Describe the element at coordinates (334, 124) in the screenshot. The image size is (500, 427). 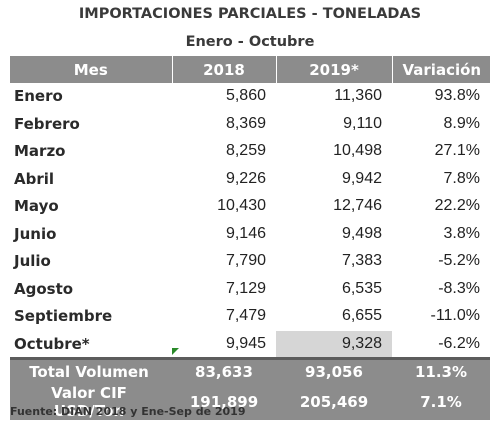
I see `value-2019-cell: 9,110` at that location.